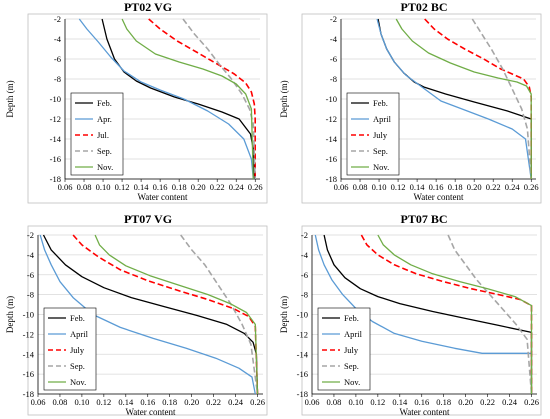 Image resolution: width=550 pixels, height=419 pixels. I want to click on legend-entry: Jul., so click(103, 135).